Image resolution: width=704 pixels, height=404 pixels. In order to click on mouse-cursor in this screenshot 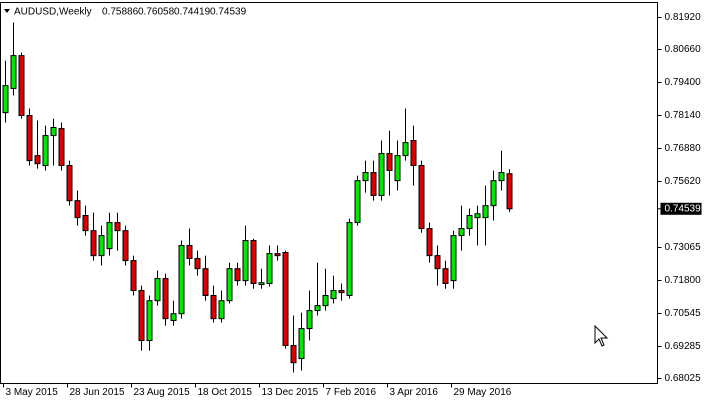, I will do `click(601, 335)`.